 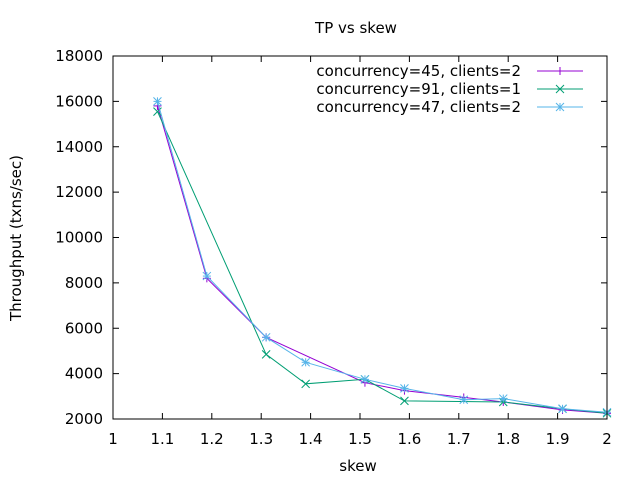 What do you see at coordinates (79, 147) in the screenshot?
I see `y-tick-label: 14000` at bounding box center [79, 147].